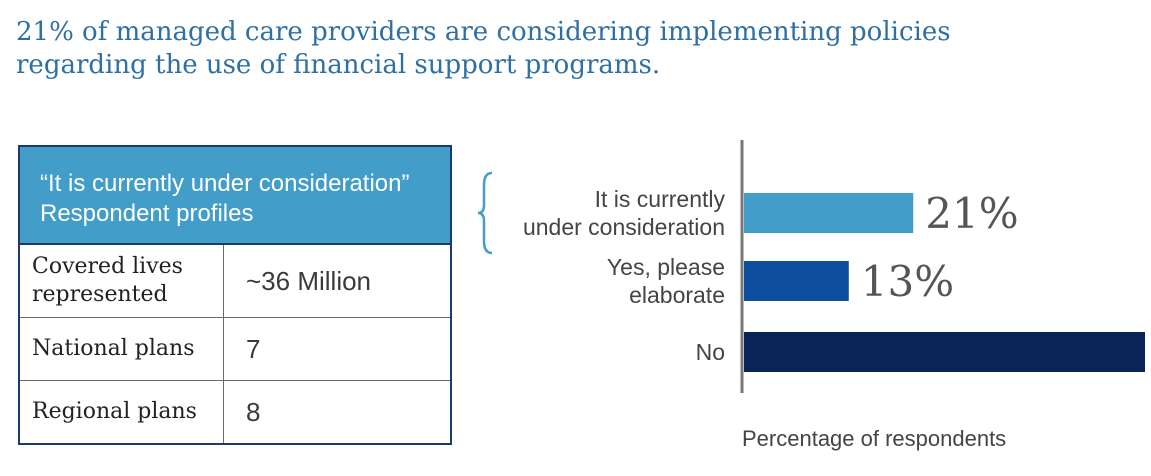 Image resolution: width=1151 pixels, height=476 pixels. Describe the element at coordinates (660, 199) in the screenshot. I see `category-label: It is currently` at that location.